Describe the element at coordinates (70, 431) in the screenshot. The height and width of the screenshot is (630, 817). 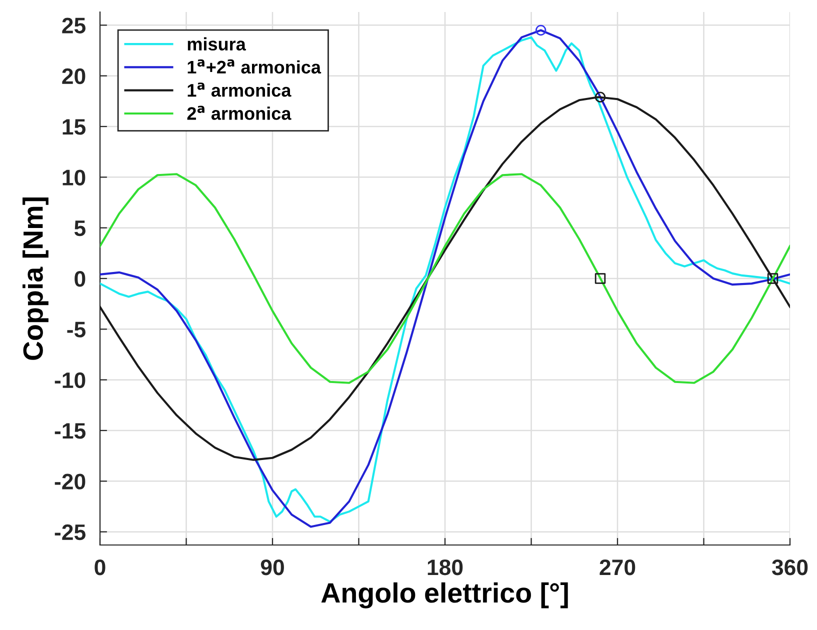
I see `y-tick-label: -15` at that location.